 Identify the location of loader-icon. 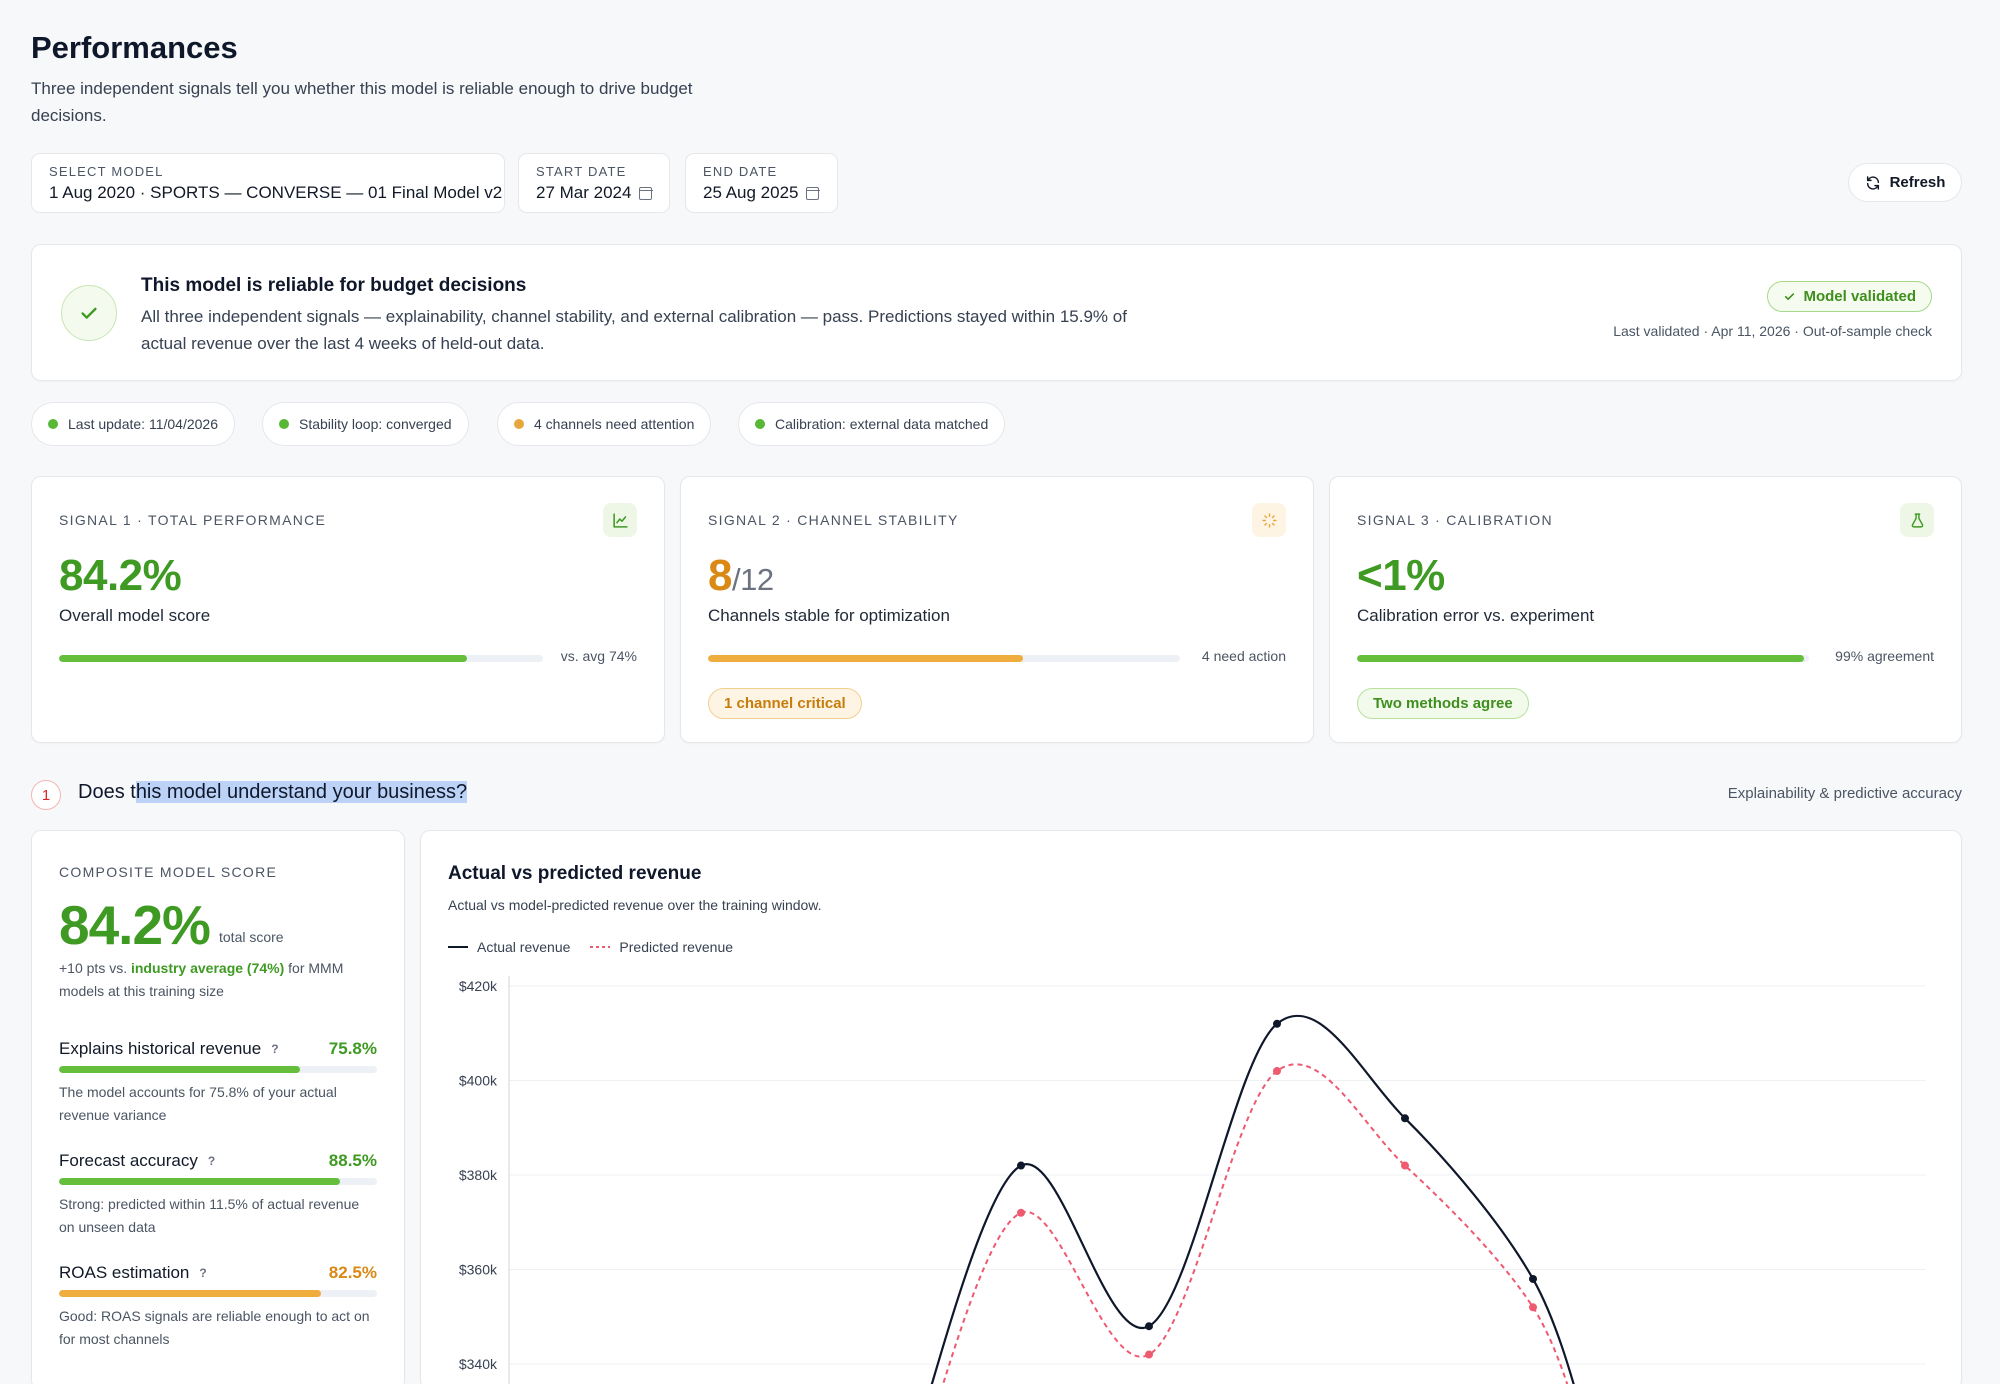
(1269, 520).